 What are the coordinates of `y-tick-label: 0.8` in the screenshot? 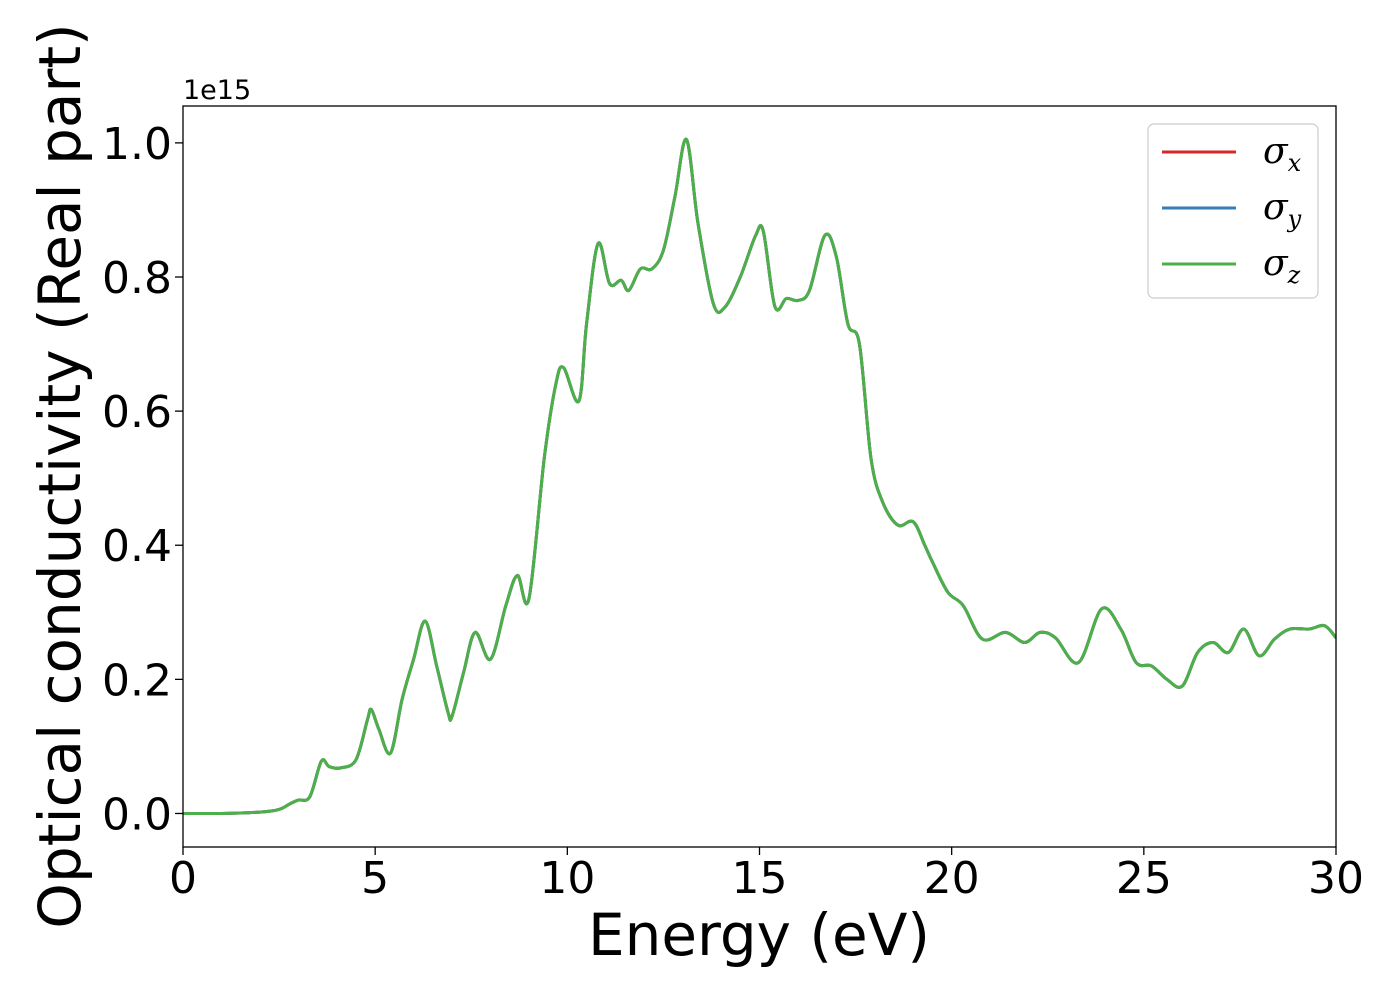 It's located at (137, 278).